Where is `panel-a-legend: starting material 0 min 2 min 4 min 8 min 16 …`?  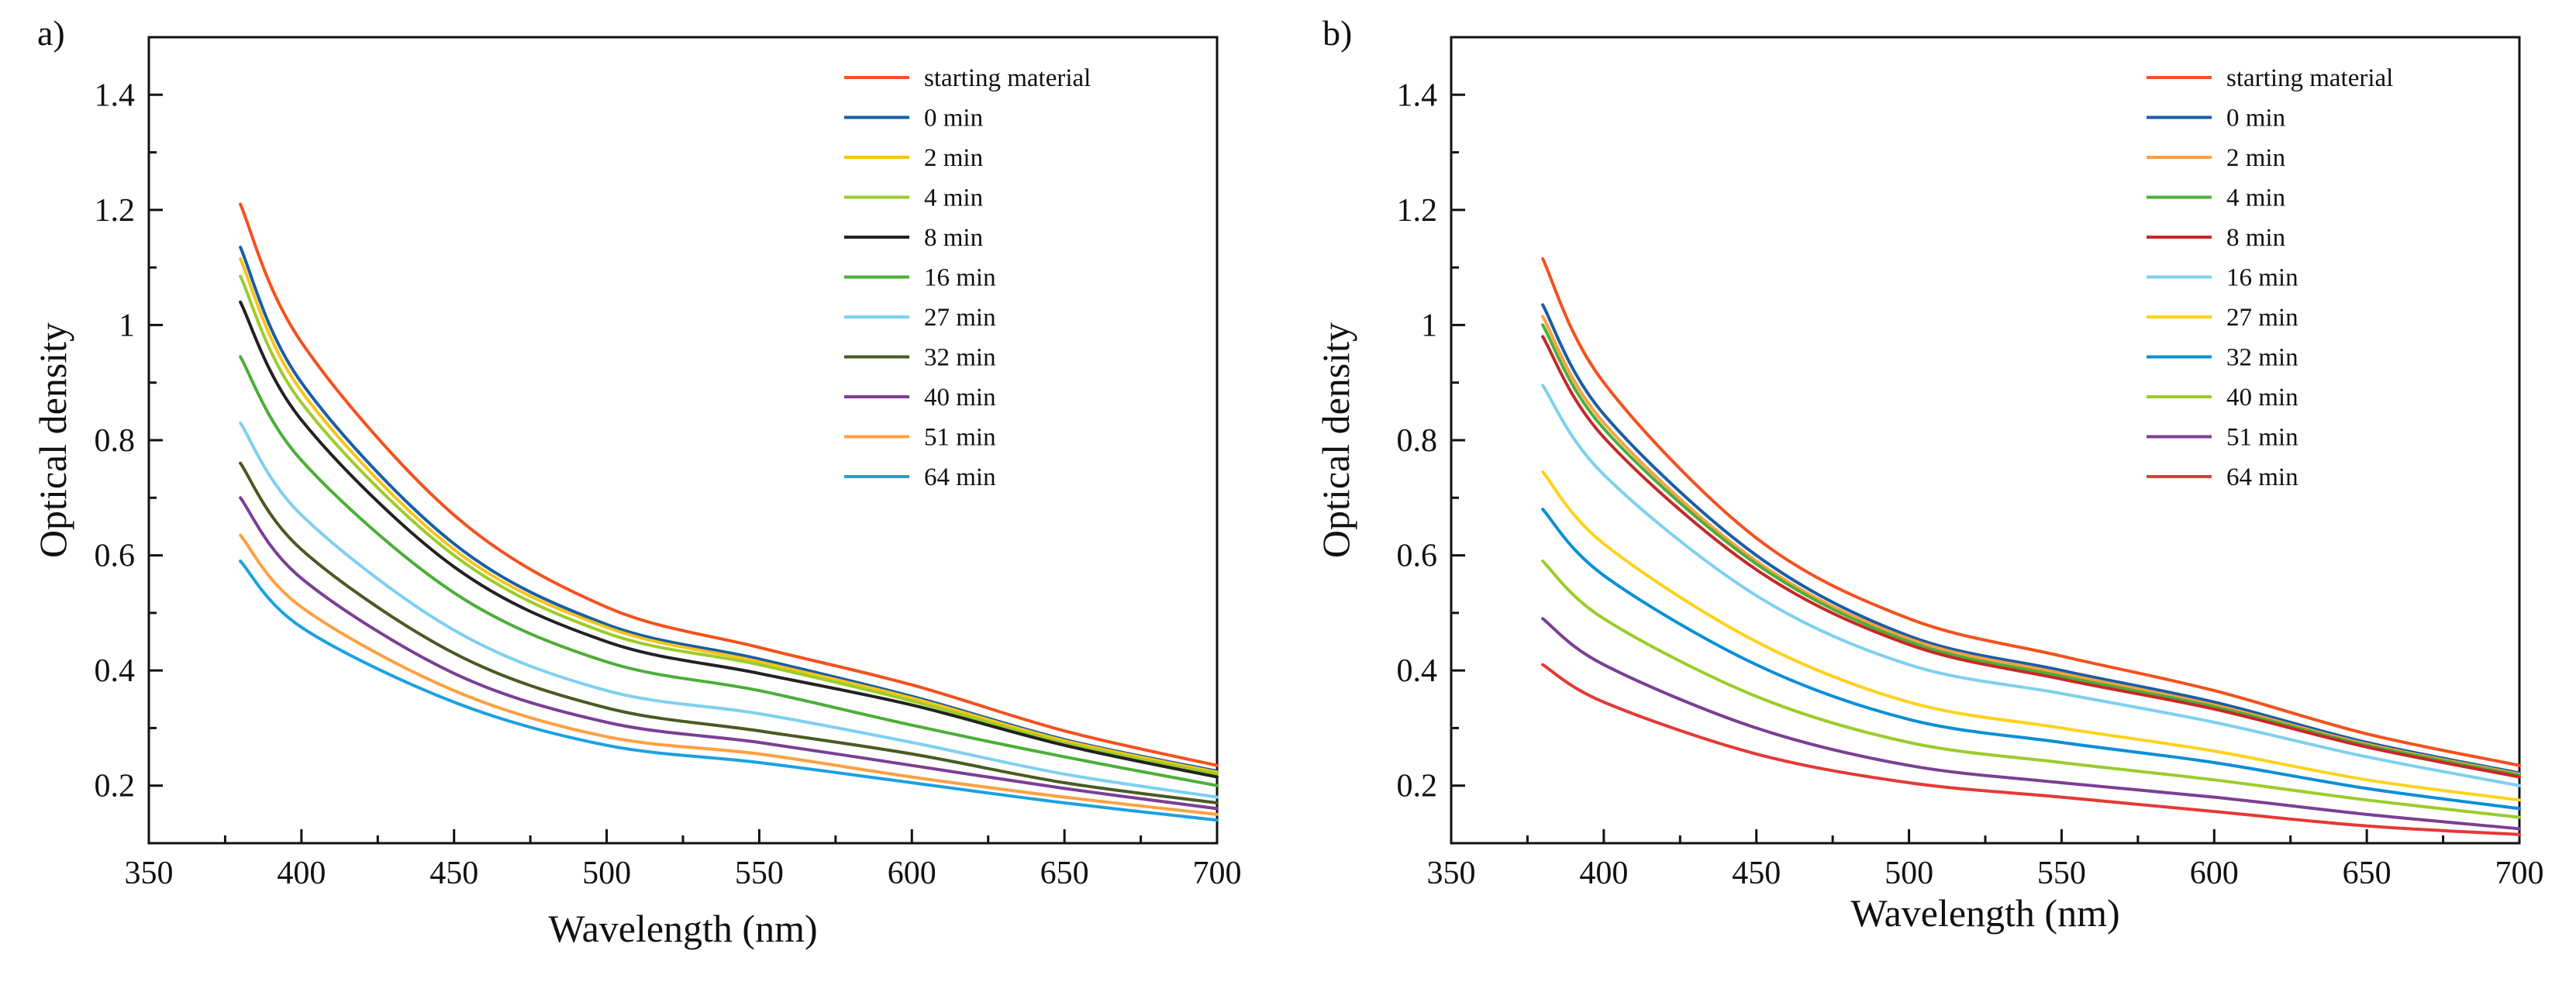
panel-a-legend: starting material 0 min 2 min 4 min 8 min 16 … is located at coordinates (967, 277).